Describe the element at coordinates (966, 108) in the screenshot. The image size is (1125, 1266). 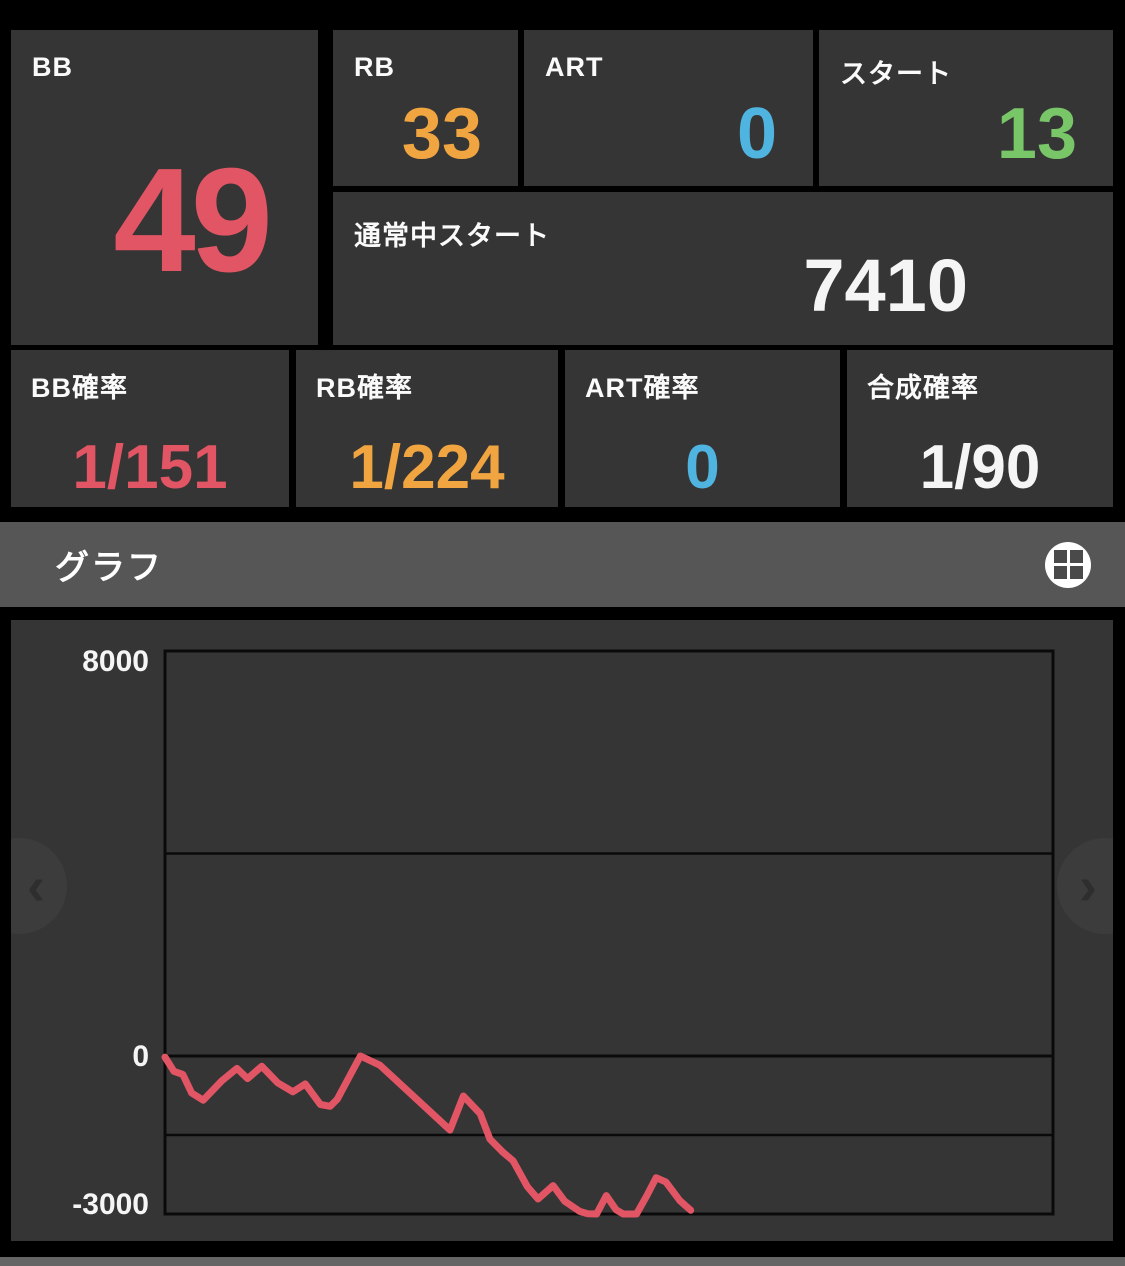
I see `start-panel: スタート 13` at that location.